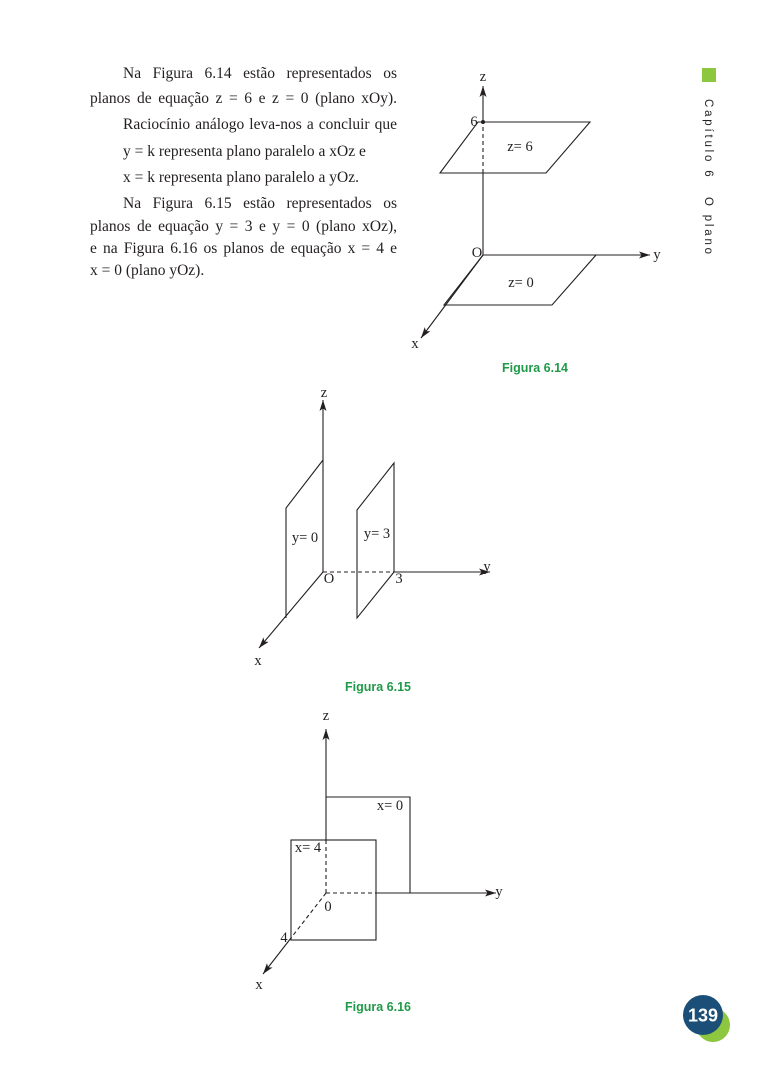  What do you see at coordinates (709, 75) in the screenshot?
I see `chapter-marker` at bounding box center [709, 75].